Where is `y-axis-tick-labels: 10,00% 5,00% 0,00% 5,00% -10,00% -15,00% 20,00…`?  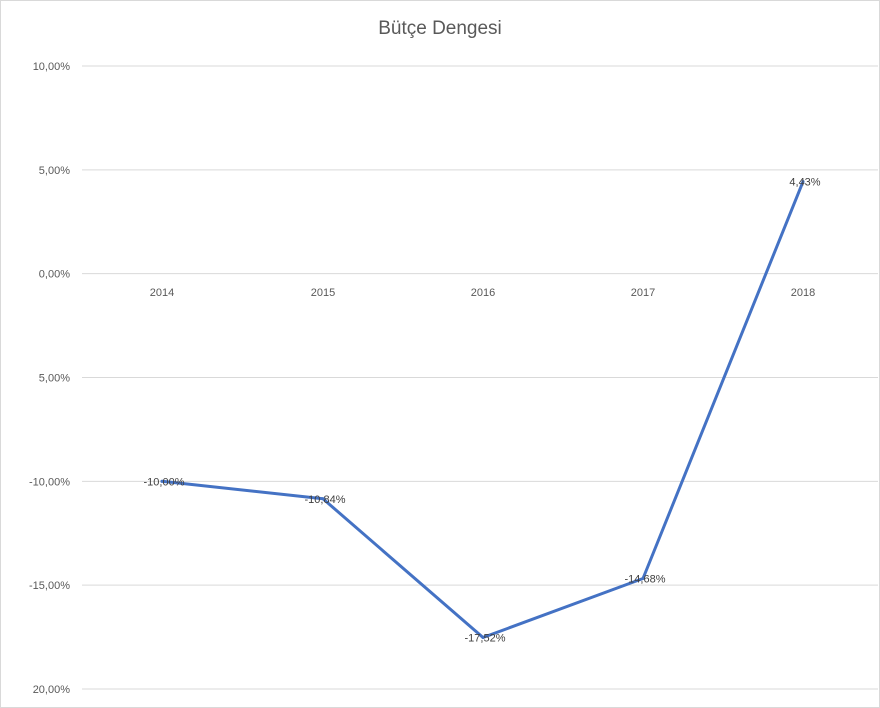 y-axis-tick-labels: 10,00% 5,00% 0,00% 5,00% -10,00% -15,00% 20,00… is located at coordinates (49, 378).